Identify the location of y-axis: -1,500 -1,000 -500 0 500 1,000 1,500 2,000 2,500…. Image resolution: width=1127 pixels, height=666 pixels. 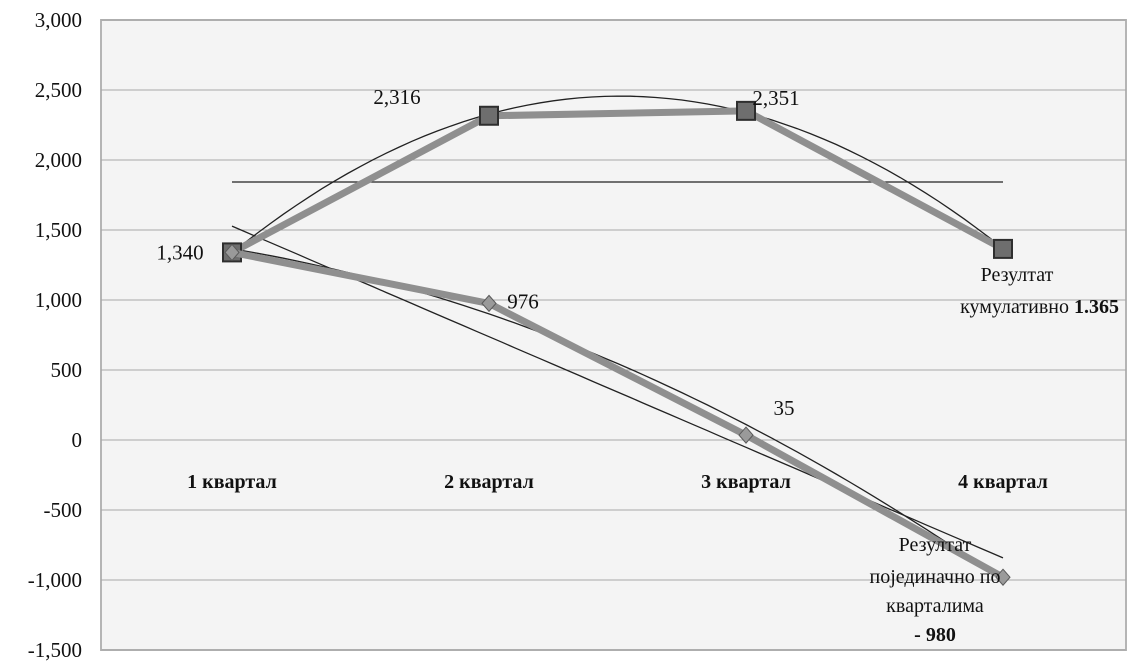
(55, 335).